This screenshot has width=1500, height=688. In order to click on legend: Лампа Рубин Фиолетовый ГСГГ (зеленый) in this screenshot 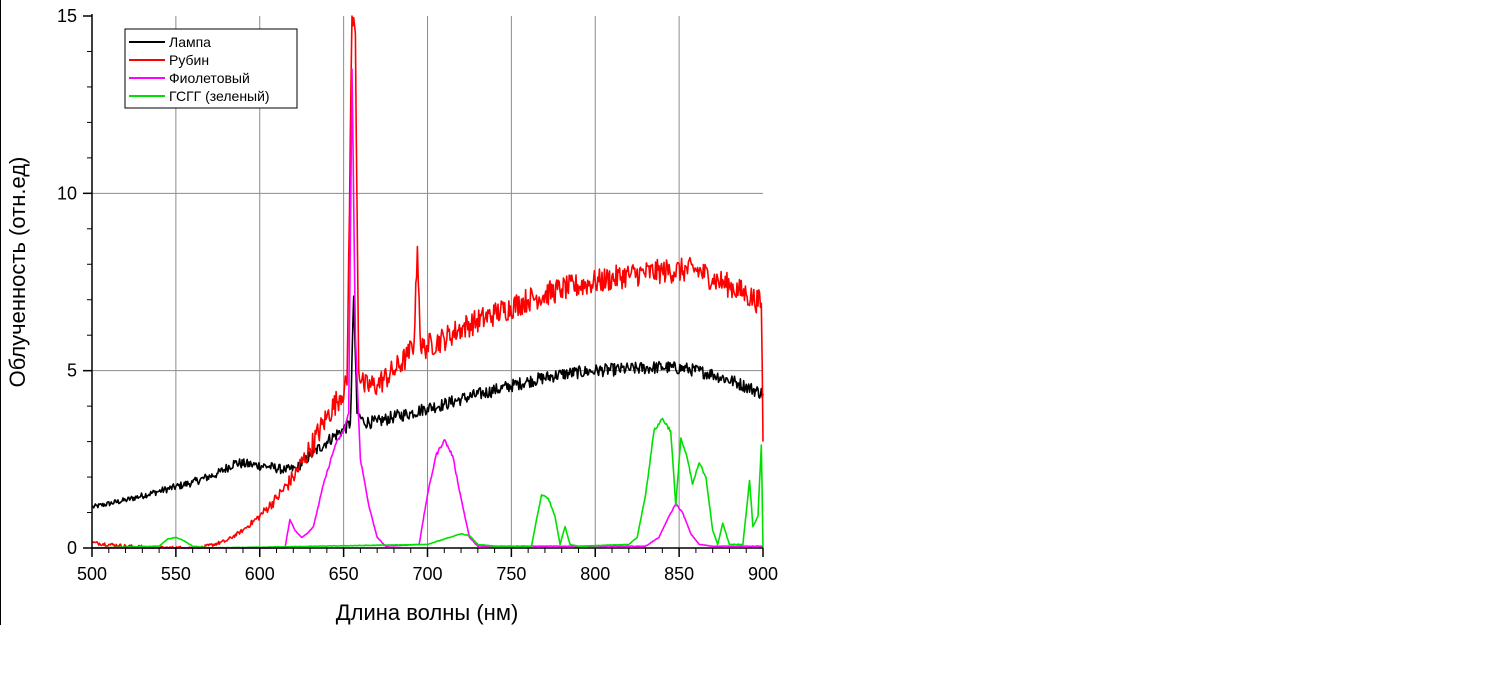, I will do `click(211, 68)`.